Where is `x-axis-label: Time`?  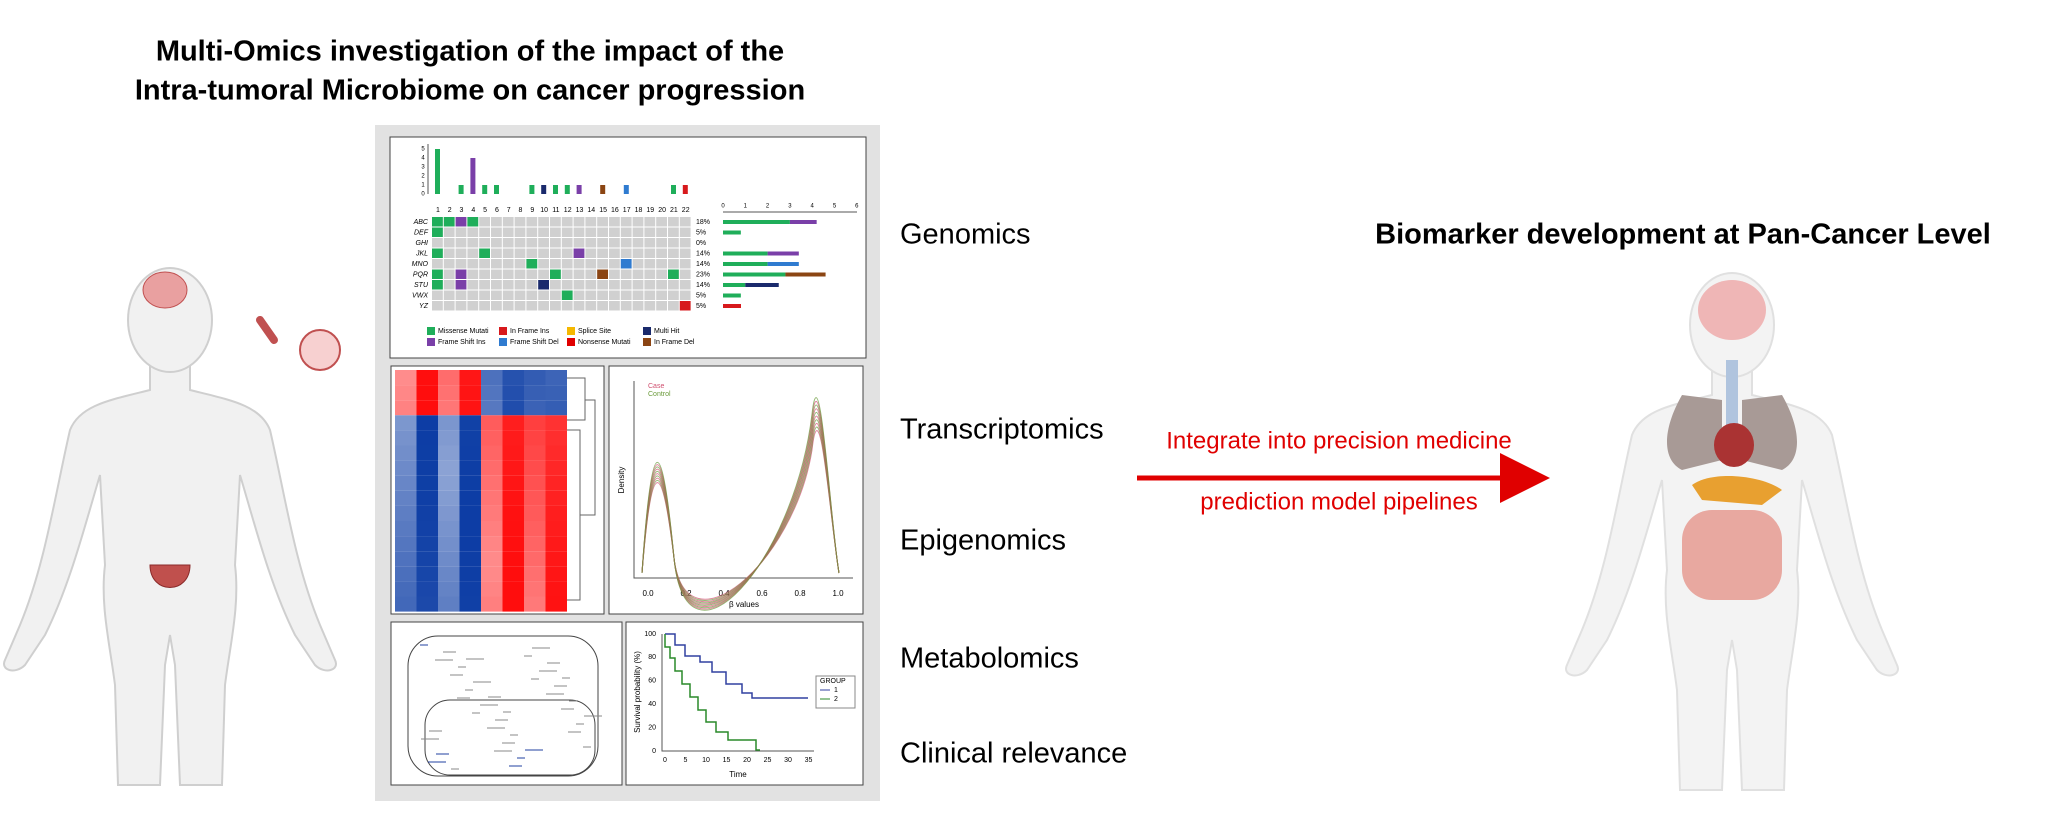
x-axis-label: Time is located at coordinates (738, 774).